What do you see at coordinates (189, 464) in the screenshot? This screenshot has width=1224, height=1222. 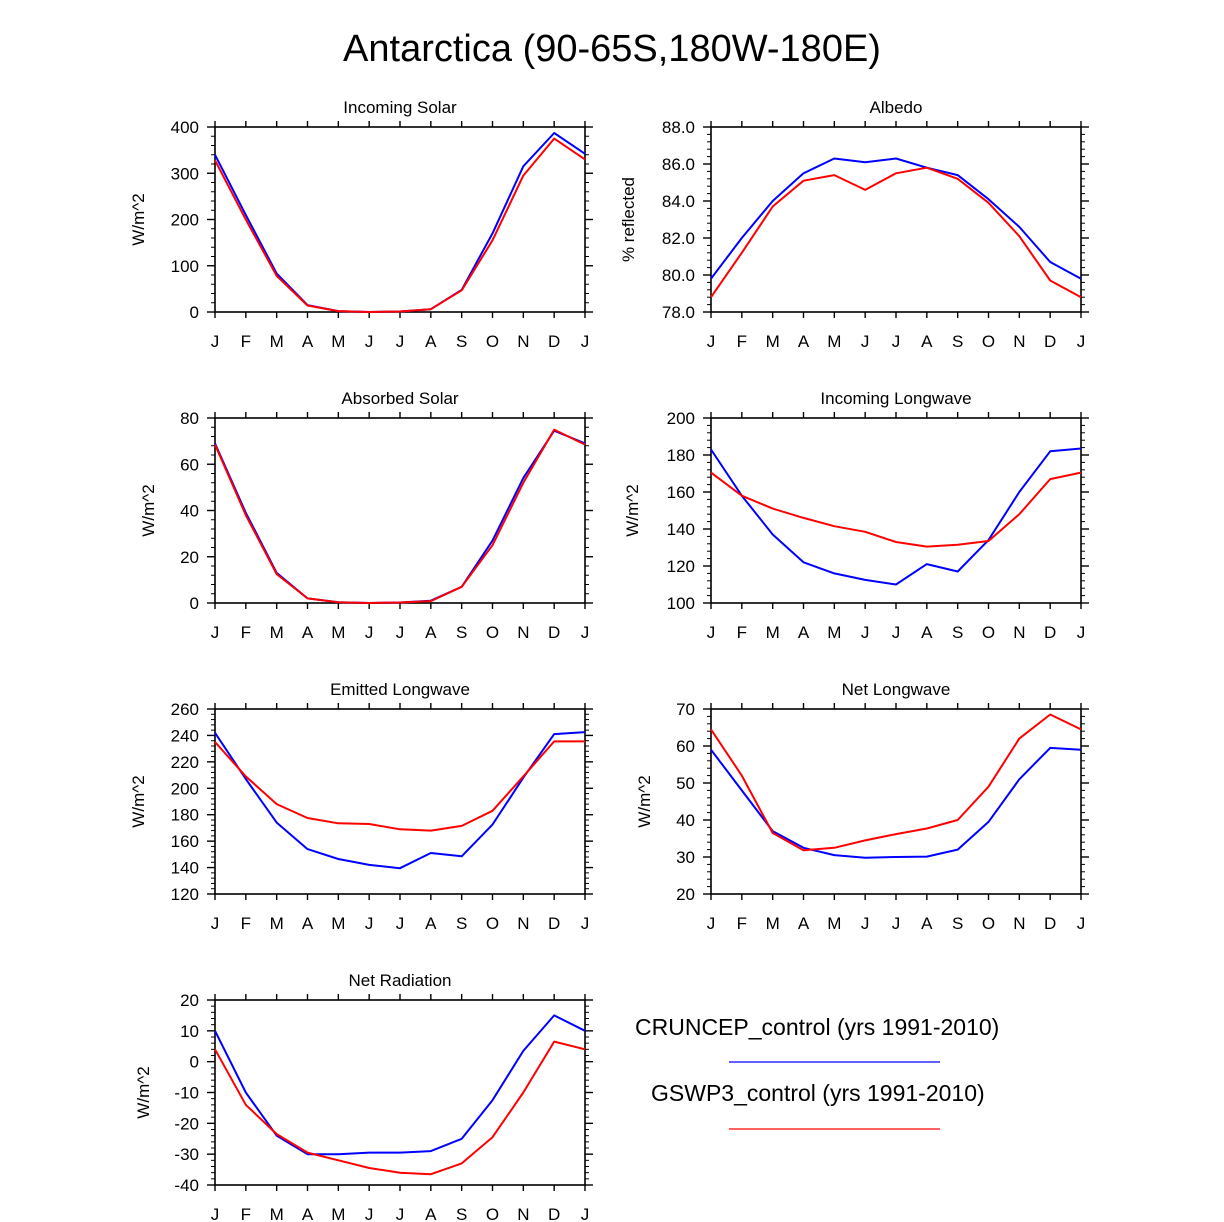 I see `y-tick-label: 60` at bounding box center [189, 464].